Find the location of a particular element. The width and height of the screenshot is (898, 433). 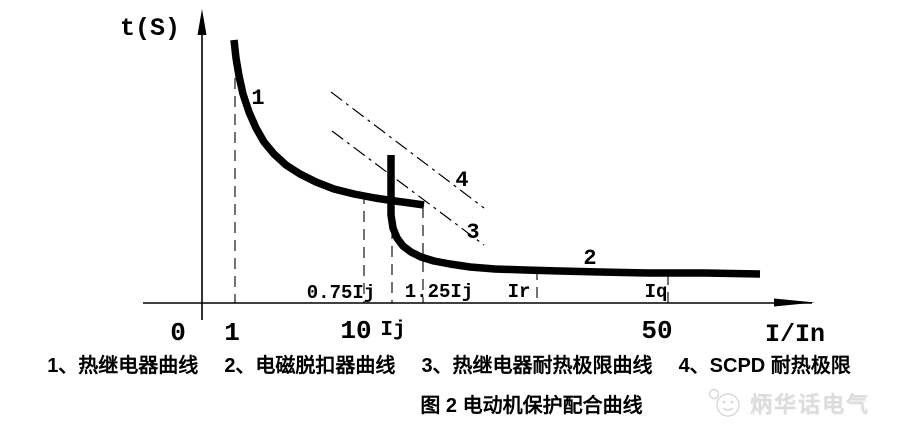

curve-label-1: 1 is located at coordinates (257, 98).